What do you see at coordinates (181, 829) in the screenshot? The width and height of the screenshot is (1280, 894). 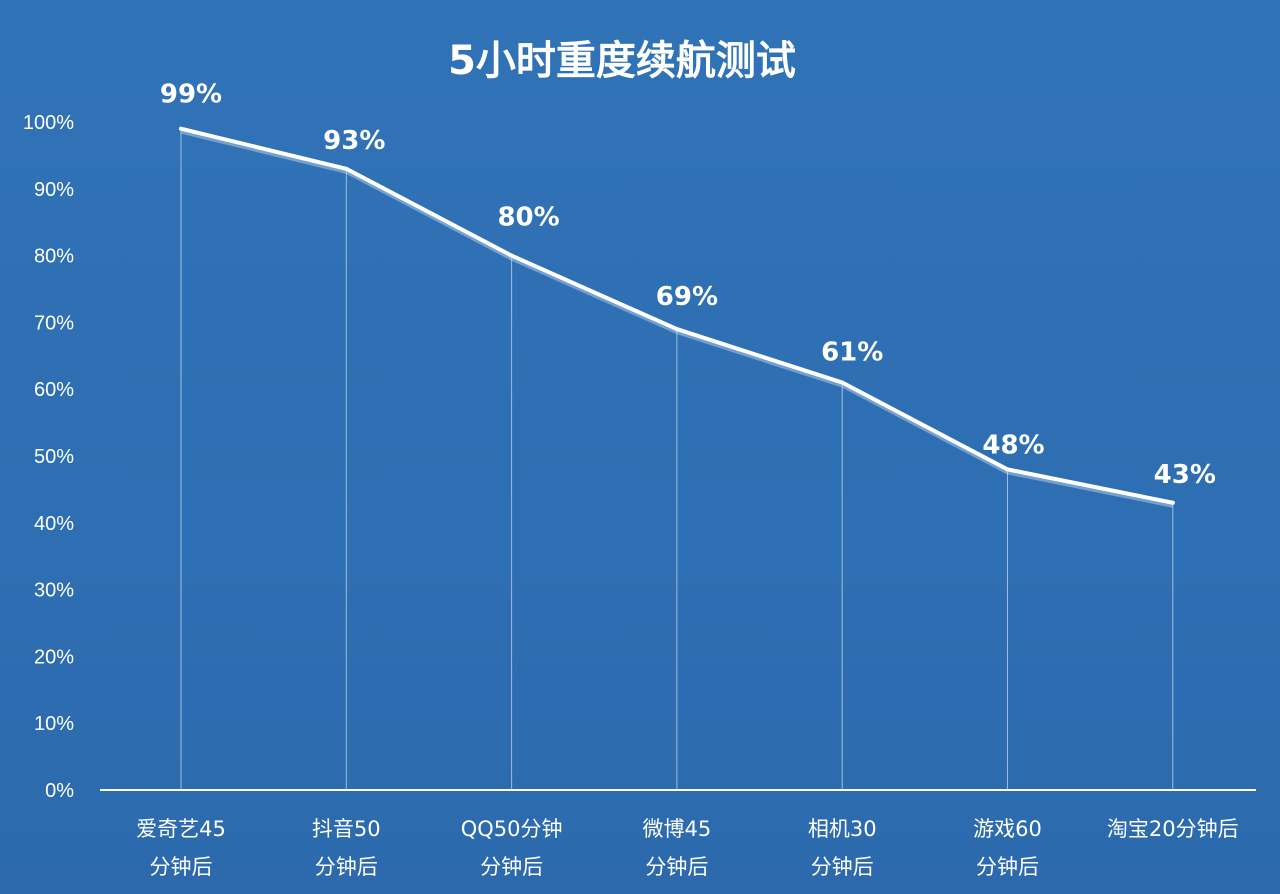 I see `x-tick-label: 爱奇艺45` at bounding box center [181, 829].